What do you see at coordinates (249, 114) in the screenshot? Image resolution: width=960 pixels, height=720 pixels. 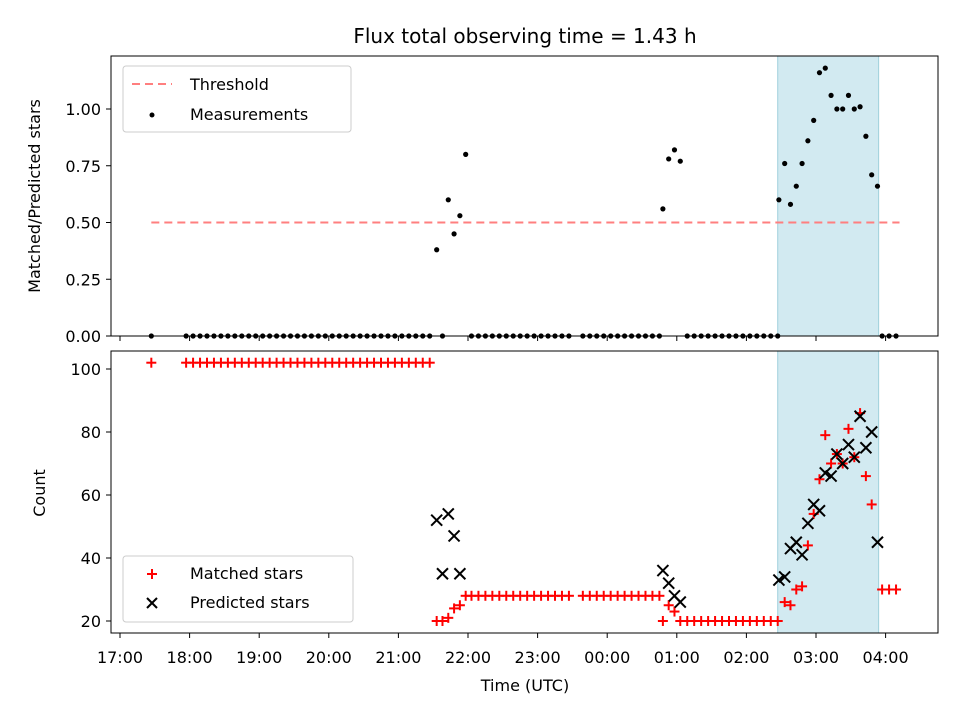 I see `legend-measurements-label: Measurements` at bounding box center [249, 114].